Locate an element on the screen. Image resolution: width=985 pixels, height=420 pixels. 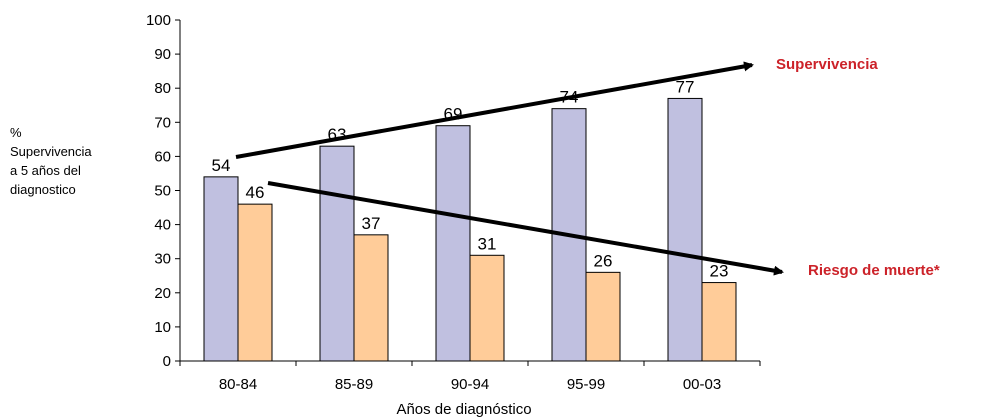
x-axis-title: Años de diagnóstico is located at coordinates (463, 409).